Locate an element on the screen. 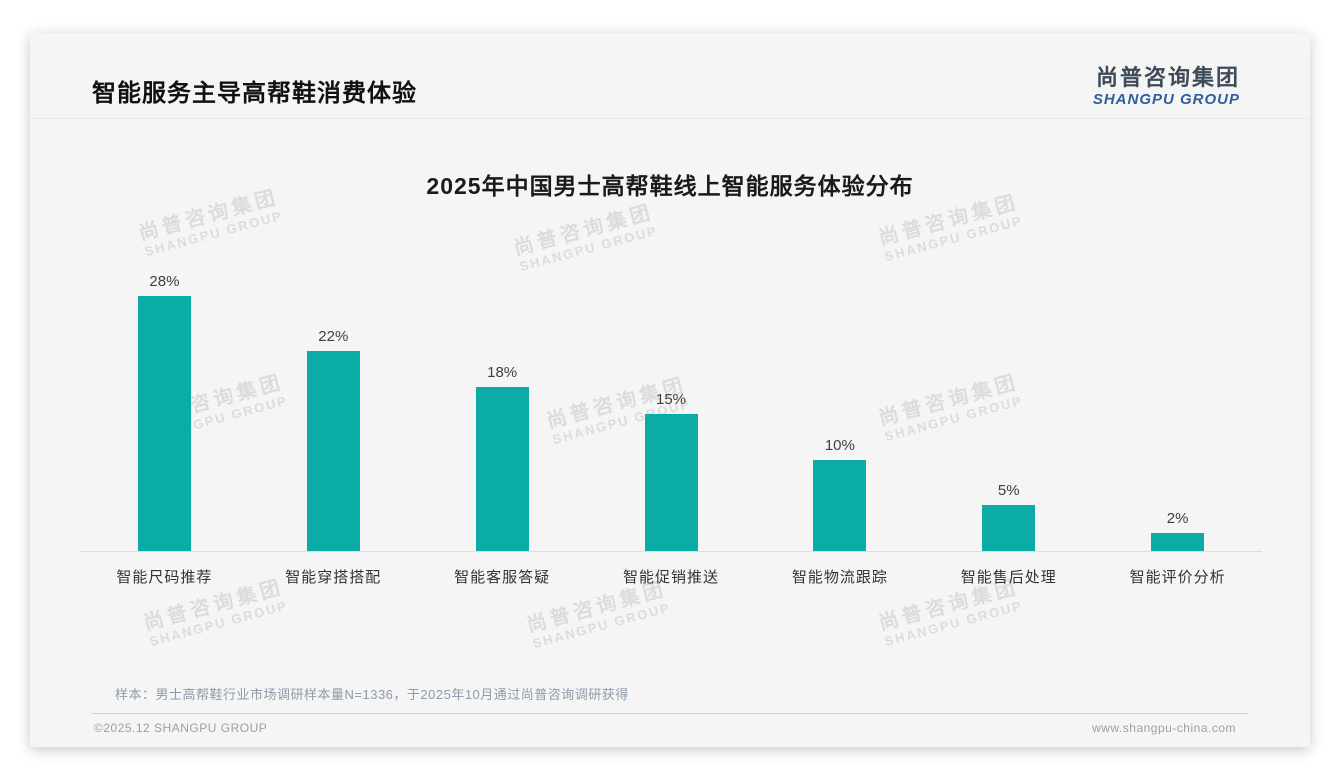 The image size is (1340, 780). category-label: 智能促销推送 is located at coordinates (671, 577).